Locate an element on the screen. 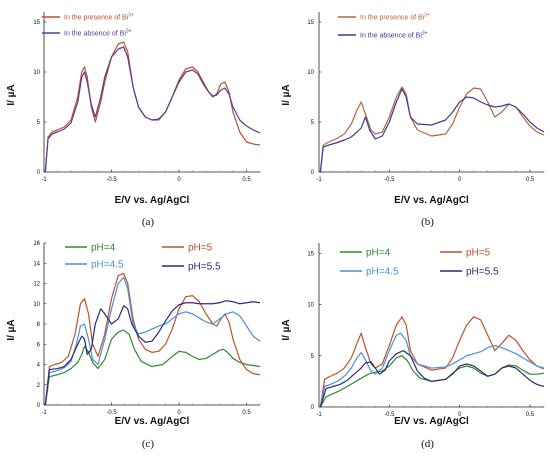 The image size is (550, 457). y-tick-label: 6 is located at coordinates (39, 345).